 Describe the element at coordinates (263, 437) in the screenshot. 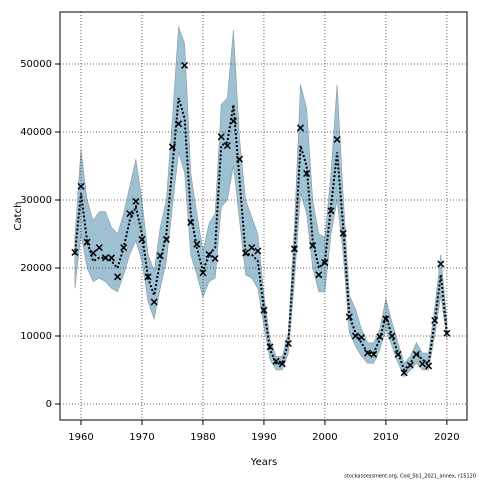

I see `x-tick-label: 1990` at that location.